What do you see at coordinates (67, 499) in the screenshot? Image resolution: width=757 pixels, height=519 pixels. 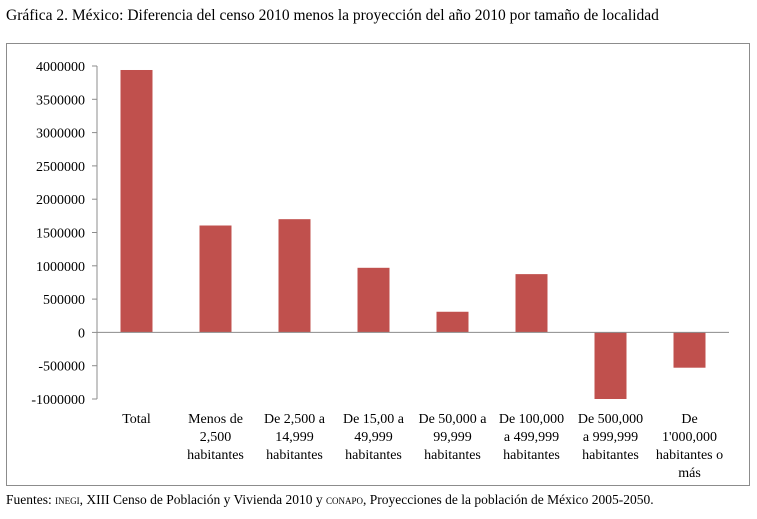 I see `source-inegi: inegi` at bounding box center [67, 499].